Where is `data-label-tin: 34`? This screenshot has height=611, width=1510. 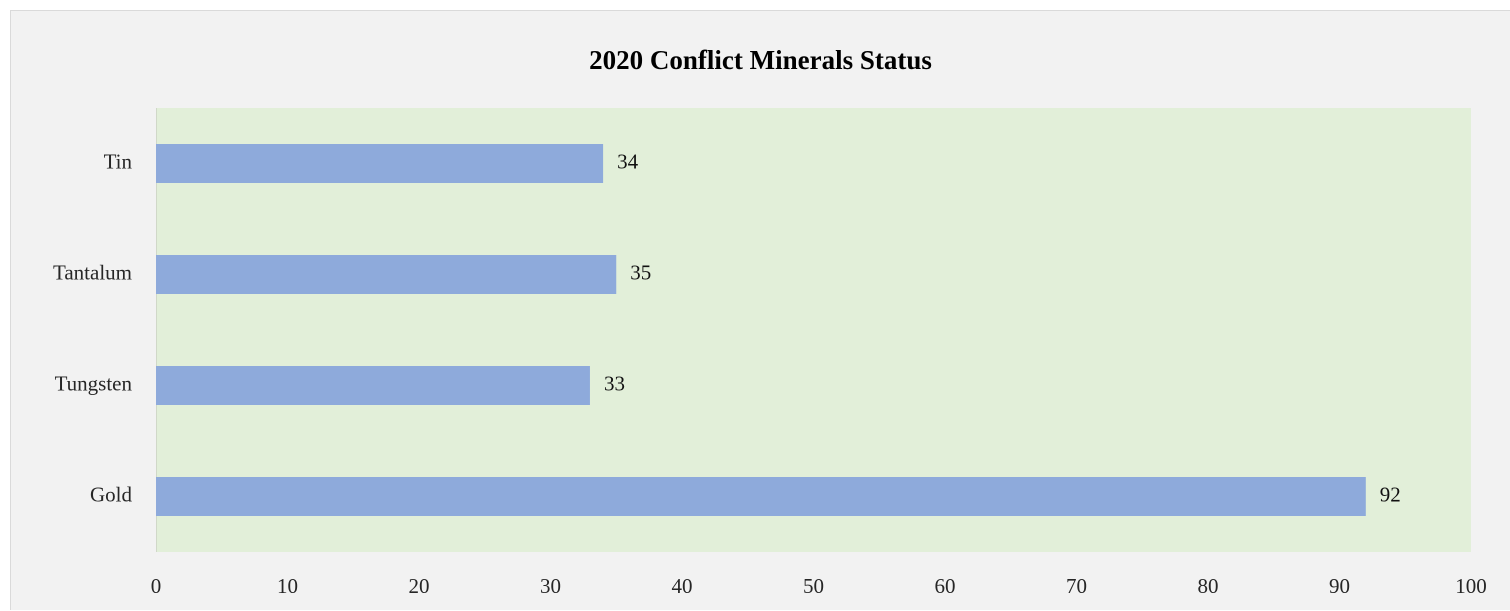
data-label-tin: 34 is located at coordinates (628, 161).